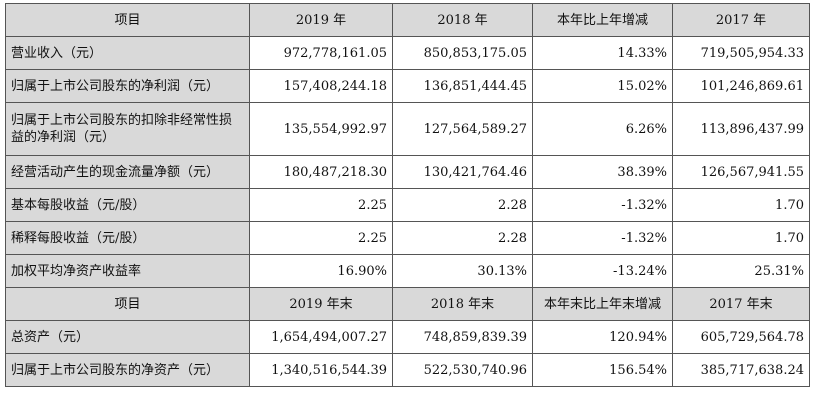 This screenshot has width=820, height=420. I want to click on value-2018: 127,564,589.27, so click(462, 129).